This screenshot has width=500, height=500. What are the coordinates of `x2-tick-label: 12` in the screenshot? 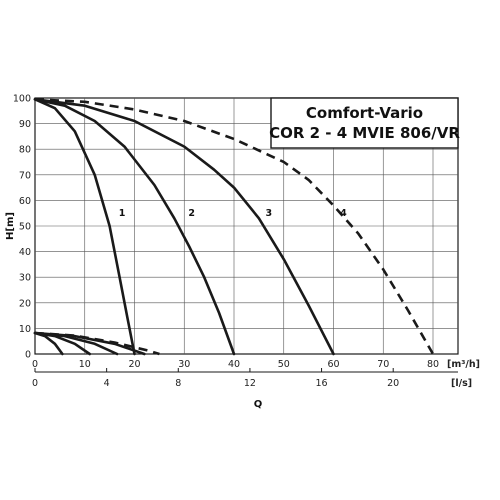 It's located at (250, 383).